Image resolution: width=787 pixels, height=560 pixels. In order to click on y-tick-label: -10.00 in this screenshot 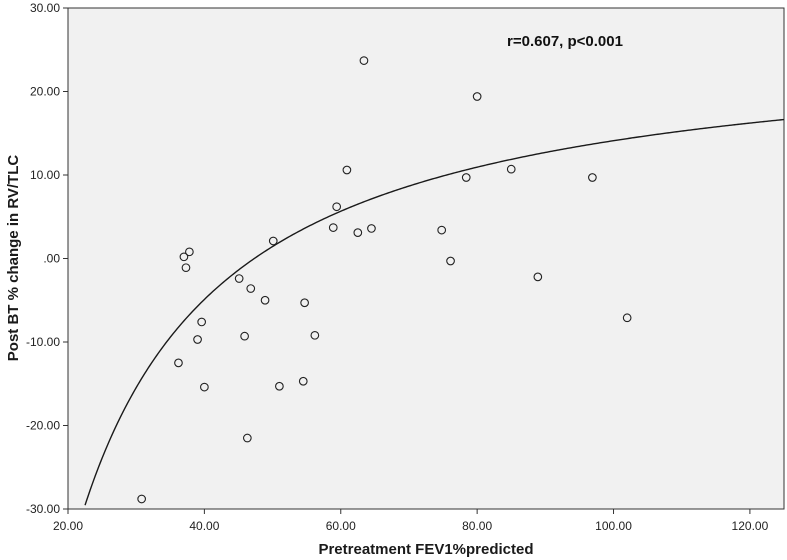, I will do `click(43, 342)`.